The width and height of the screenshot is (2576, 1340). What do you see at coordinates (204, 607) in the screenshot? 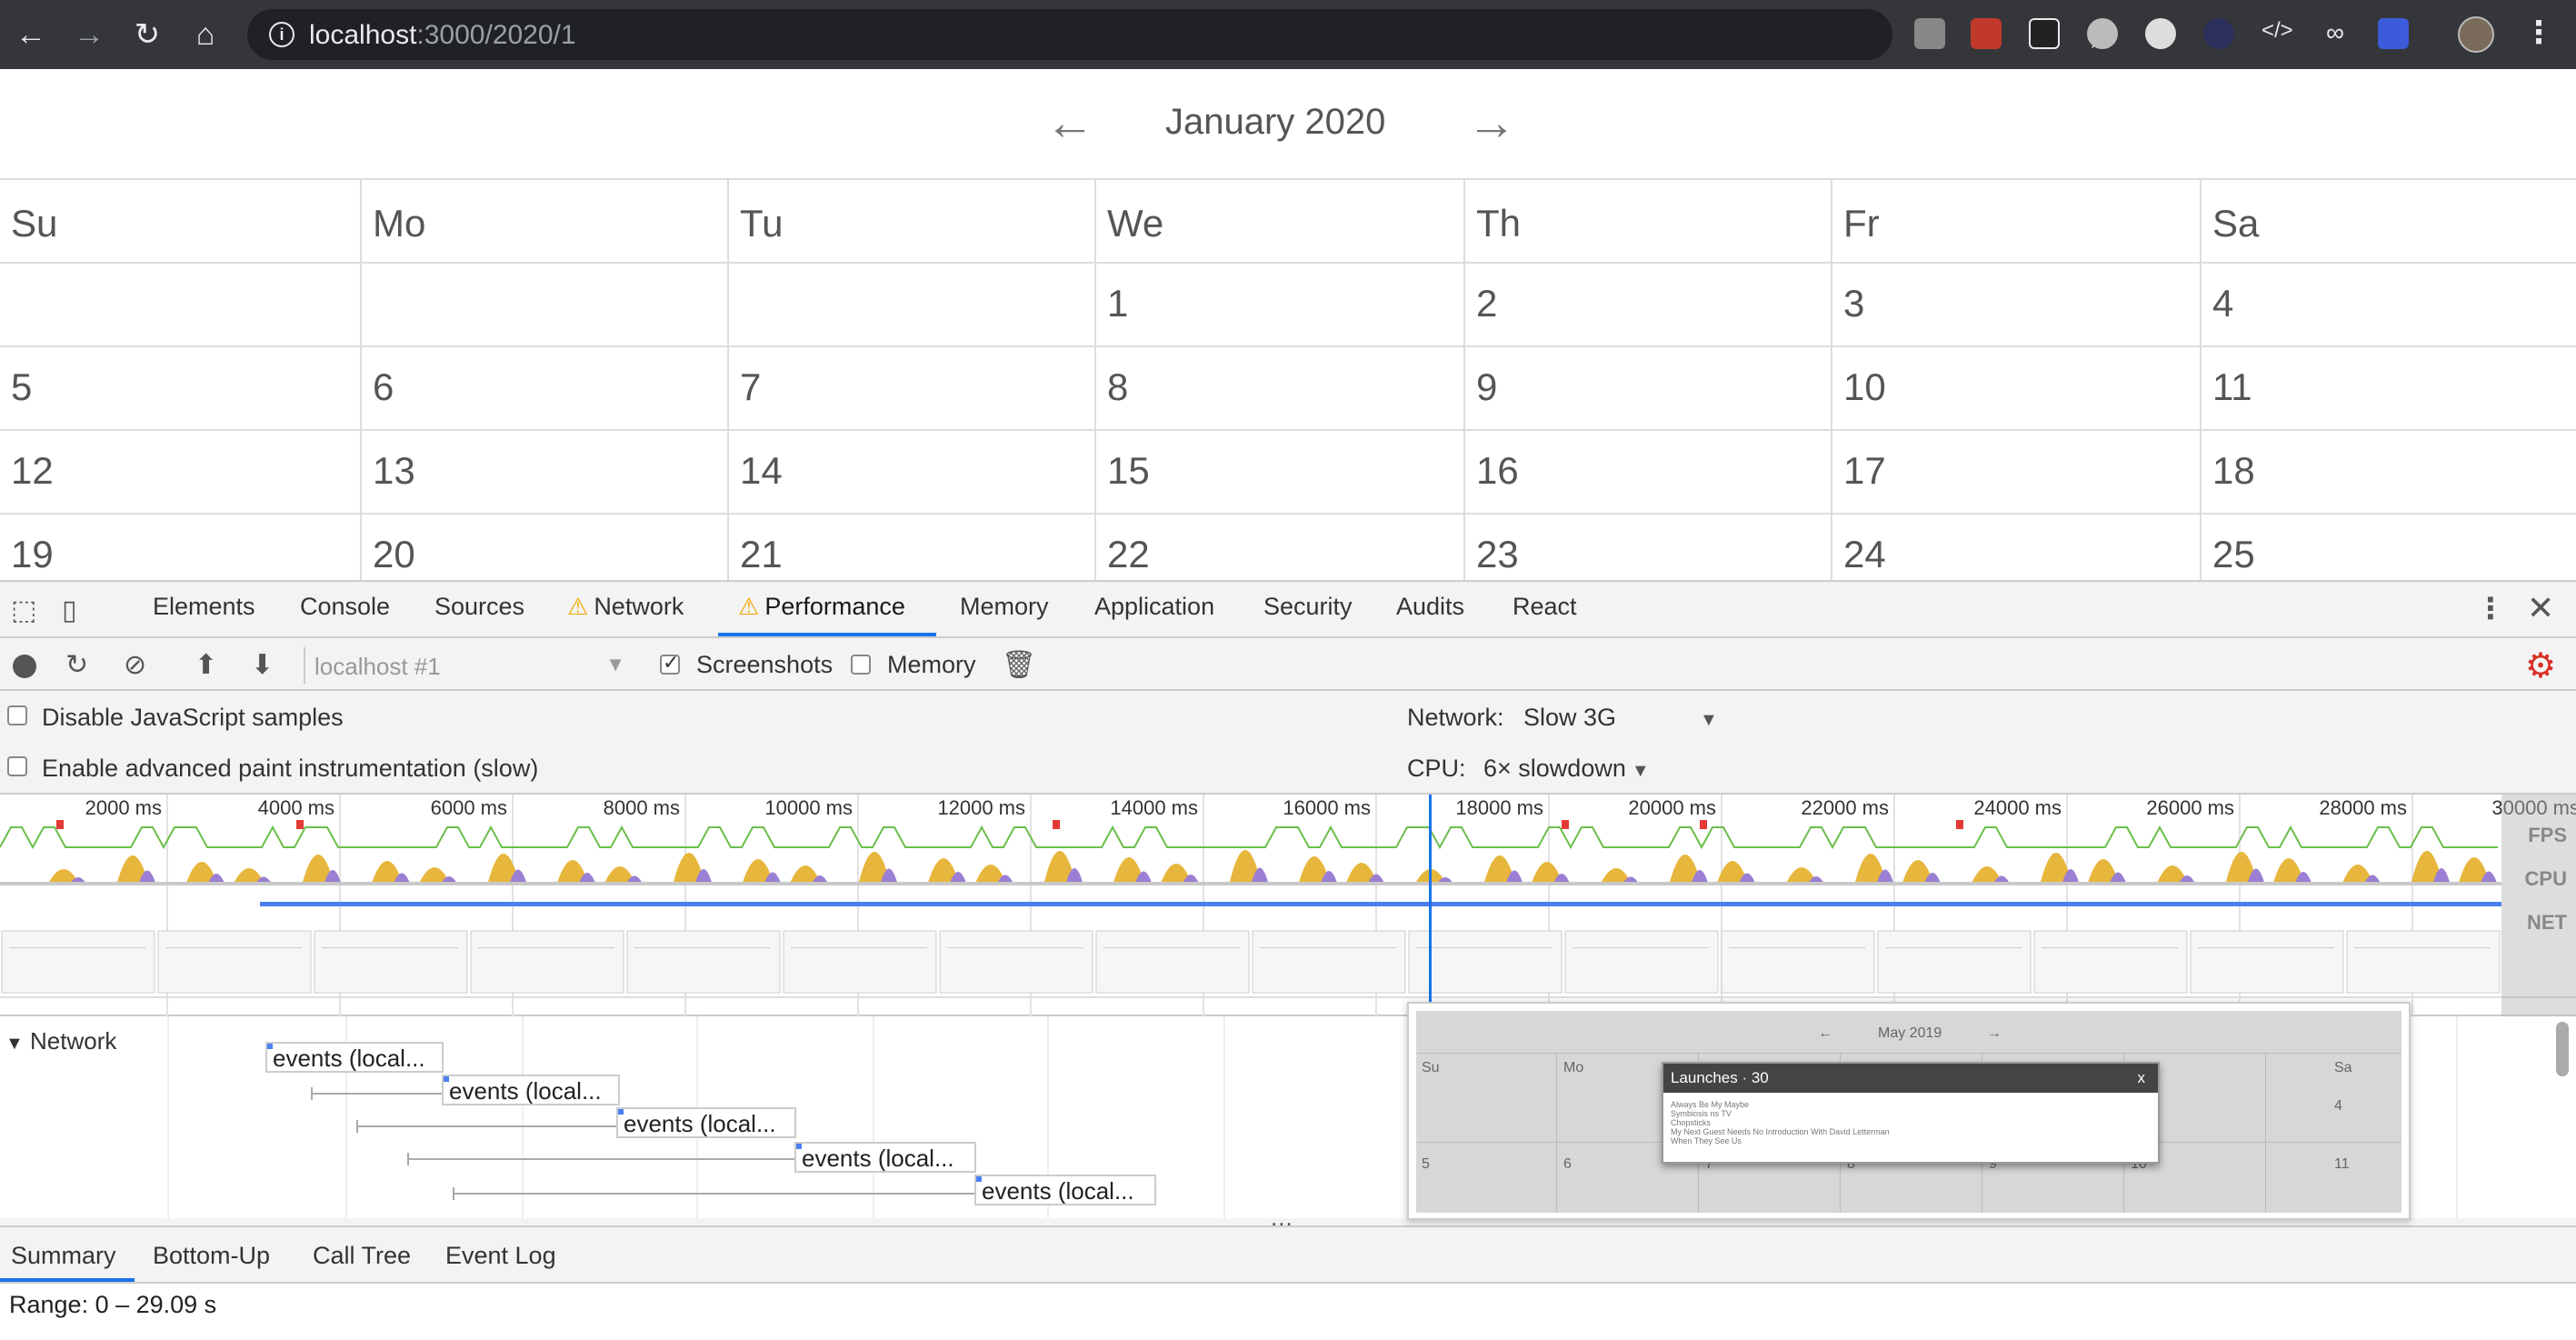
I see `tab-elements: Elements` at bounding box center [204, 607].